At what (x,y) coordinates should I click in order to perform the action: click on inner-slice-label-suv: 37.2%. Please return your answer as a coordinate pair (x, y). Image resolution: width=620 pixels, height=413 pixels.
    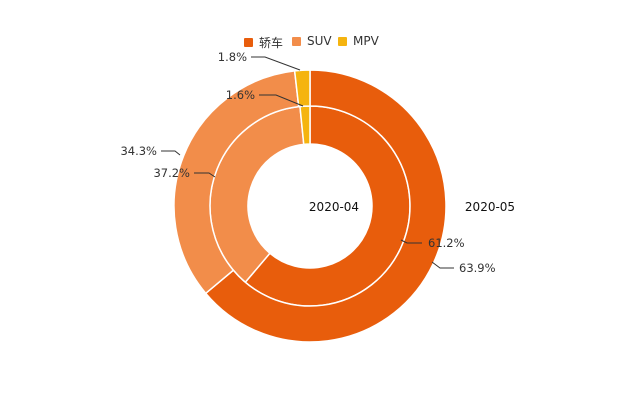
    Looking at the image, I should click on (171, 173).